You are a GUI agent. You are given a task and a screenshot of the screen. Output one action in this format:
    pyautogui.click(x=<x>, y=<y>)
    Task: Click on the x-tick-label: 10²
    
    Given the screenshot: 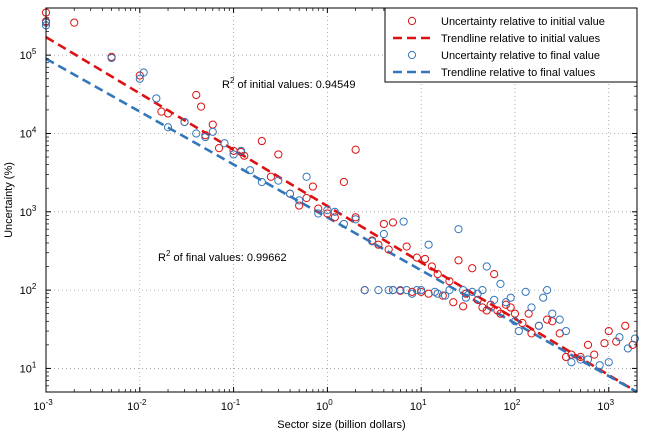 What is the action you would take?
    pyautogui.click(x=512, y=405)
    